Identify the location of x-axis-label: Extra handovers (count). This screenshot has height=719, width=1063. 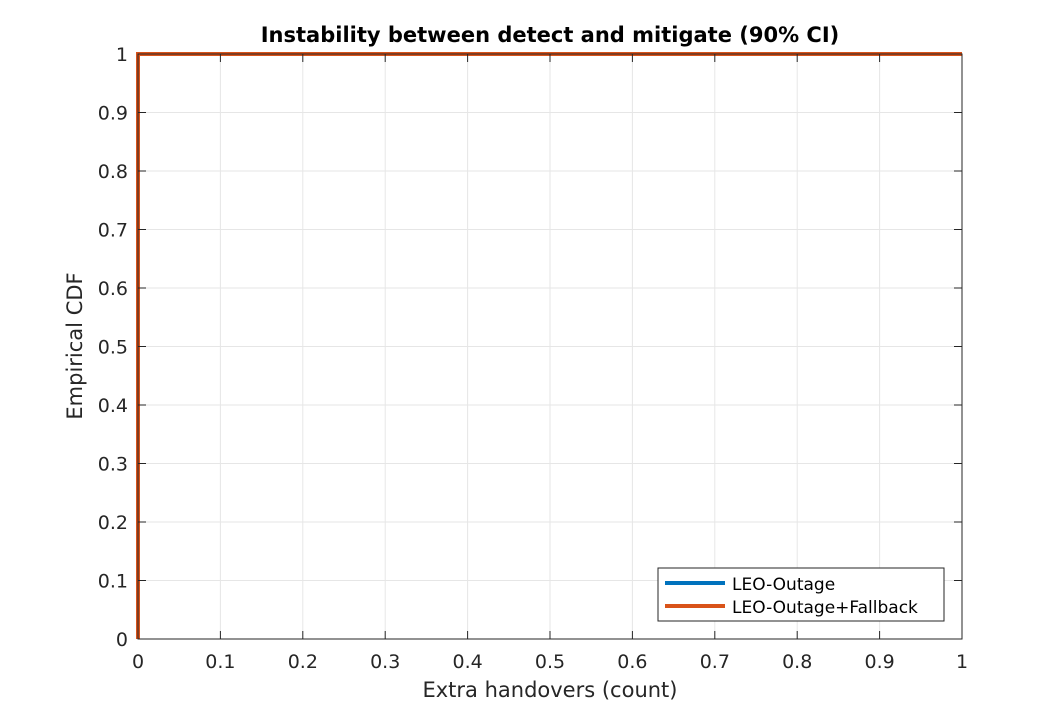
(549, 690).